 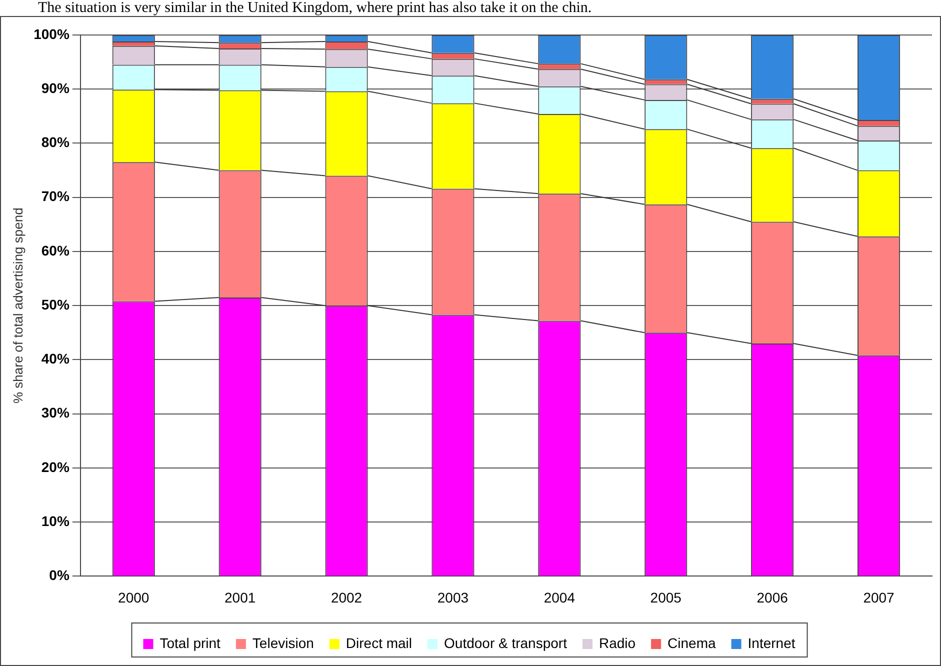 I want to click on legend-label: Outdoor & transport, so click(x=506, y=642).